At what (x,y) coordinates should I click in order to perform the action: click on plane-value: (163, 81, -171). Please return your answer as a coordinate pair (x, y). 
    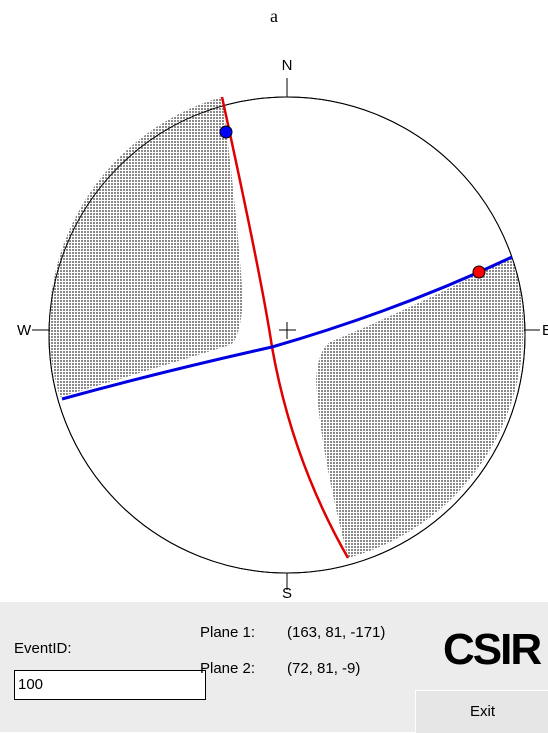
    Looking at the image, I should click on (336, 632).